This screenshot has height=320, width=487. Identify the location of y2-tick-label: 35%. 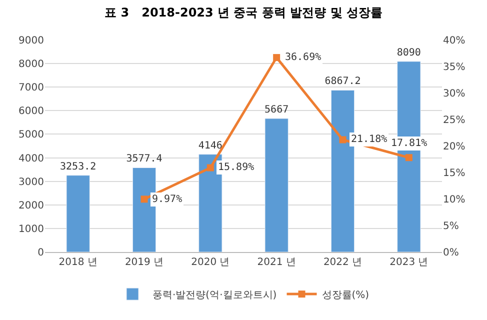
(454, 67).